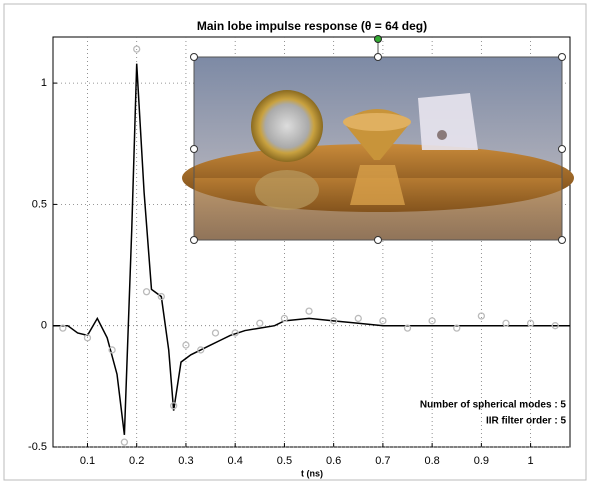  What do you see at coordinates (39, 204) in the screenshot?
I see `y-tick-label: 0.5` at bounding box center [39, 204].